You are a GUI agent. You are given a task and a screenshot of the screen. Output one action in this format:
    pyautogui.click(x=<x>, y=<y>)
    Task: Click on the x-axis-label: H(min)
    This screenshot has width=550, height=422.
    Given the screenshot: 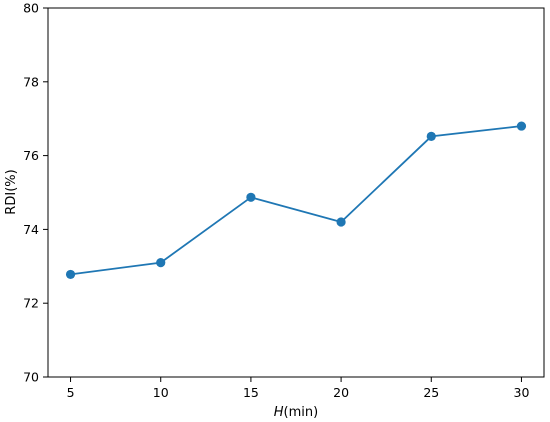 What is the action you would take?
    pyautogui.click(x=296, y=412)
    